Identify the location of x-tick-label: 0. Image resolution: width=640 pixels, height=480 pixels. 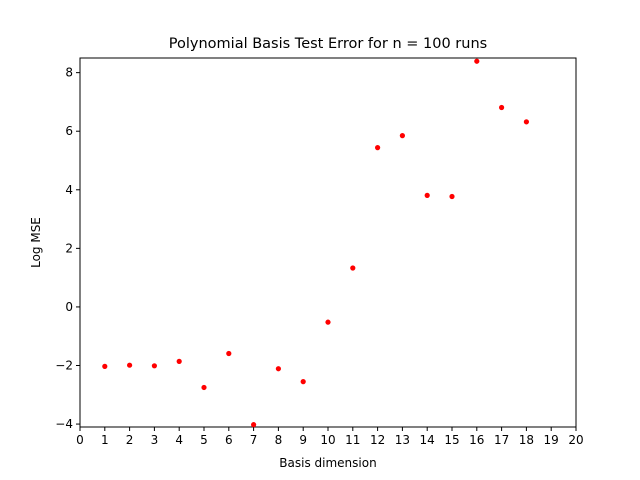
(80, 440).